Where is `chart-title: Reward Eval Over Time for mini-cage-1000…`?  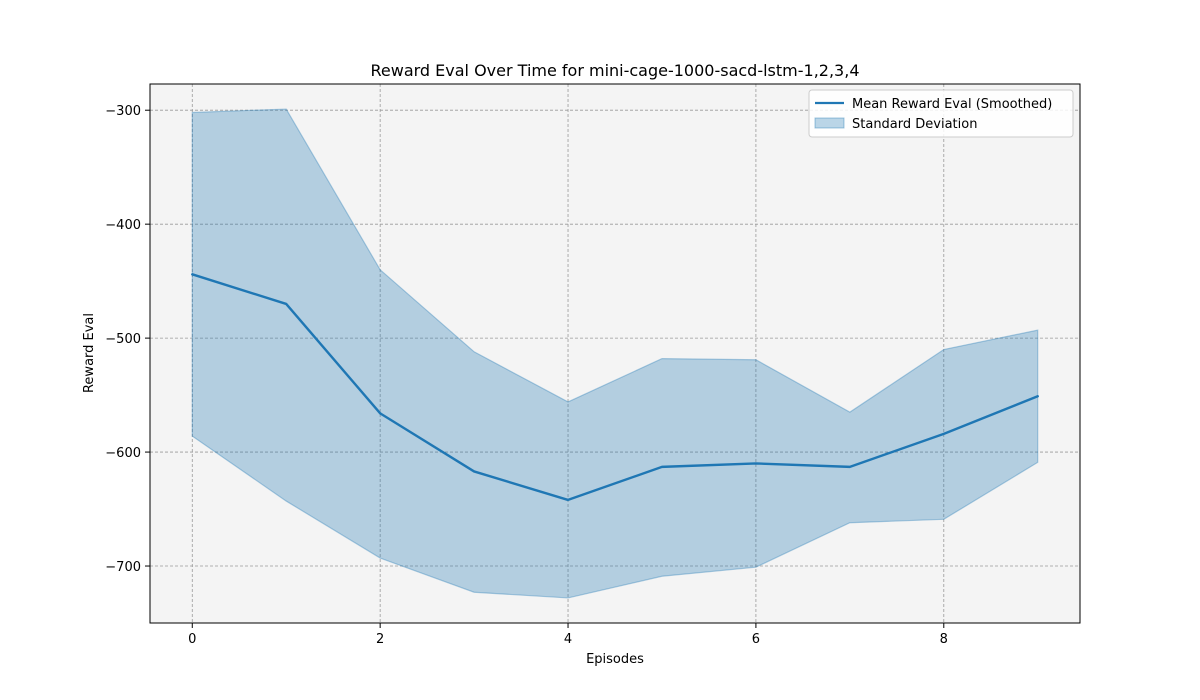 chart-title: Reward Eval Over Time for mini-cage-1000… is located at coordinates (615, 70).